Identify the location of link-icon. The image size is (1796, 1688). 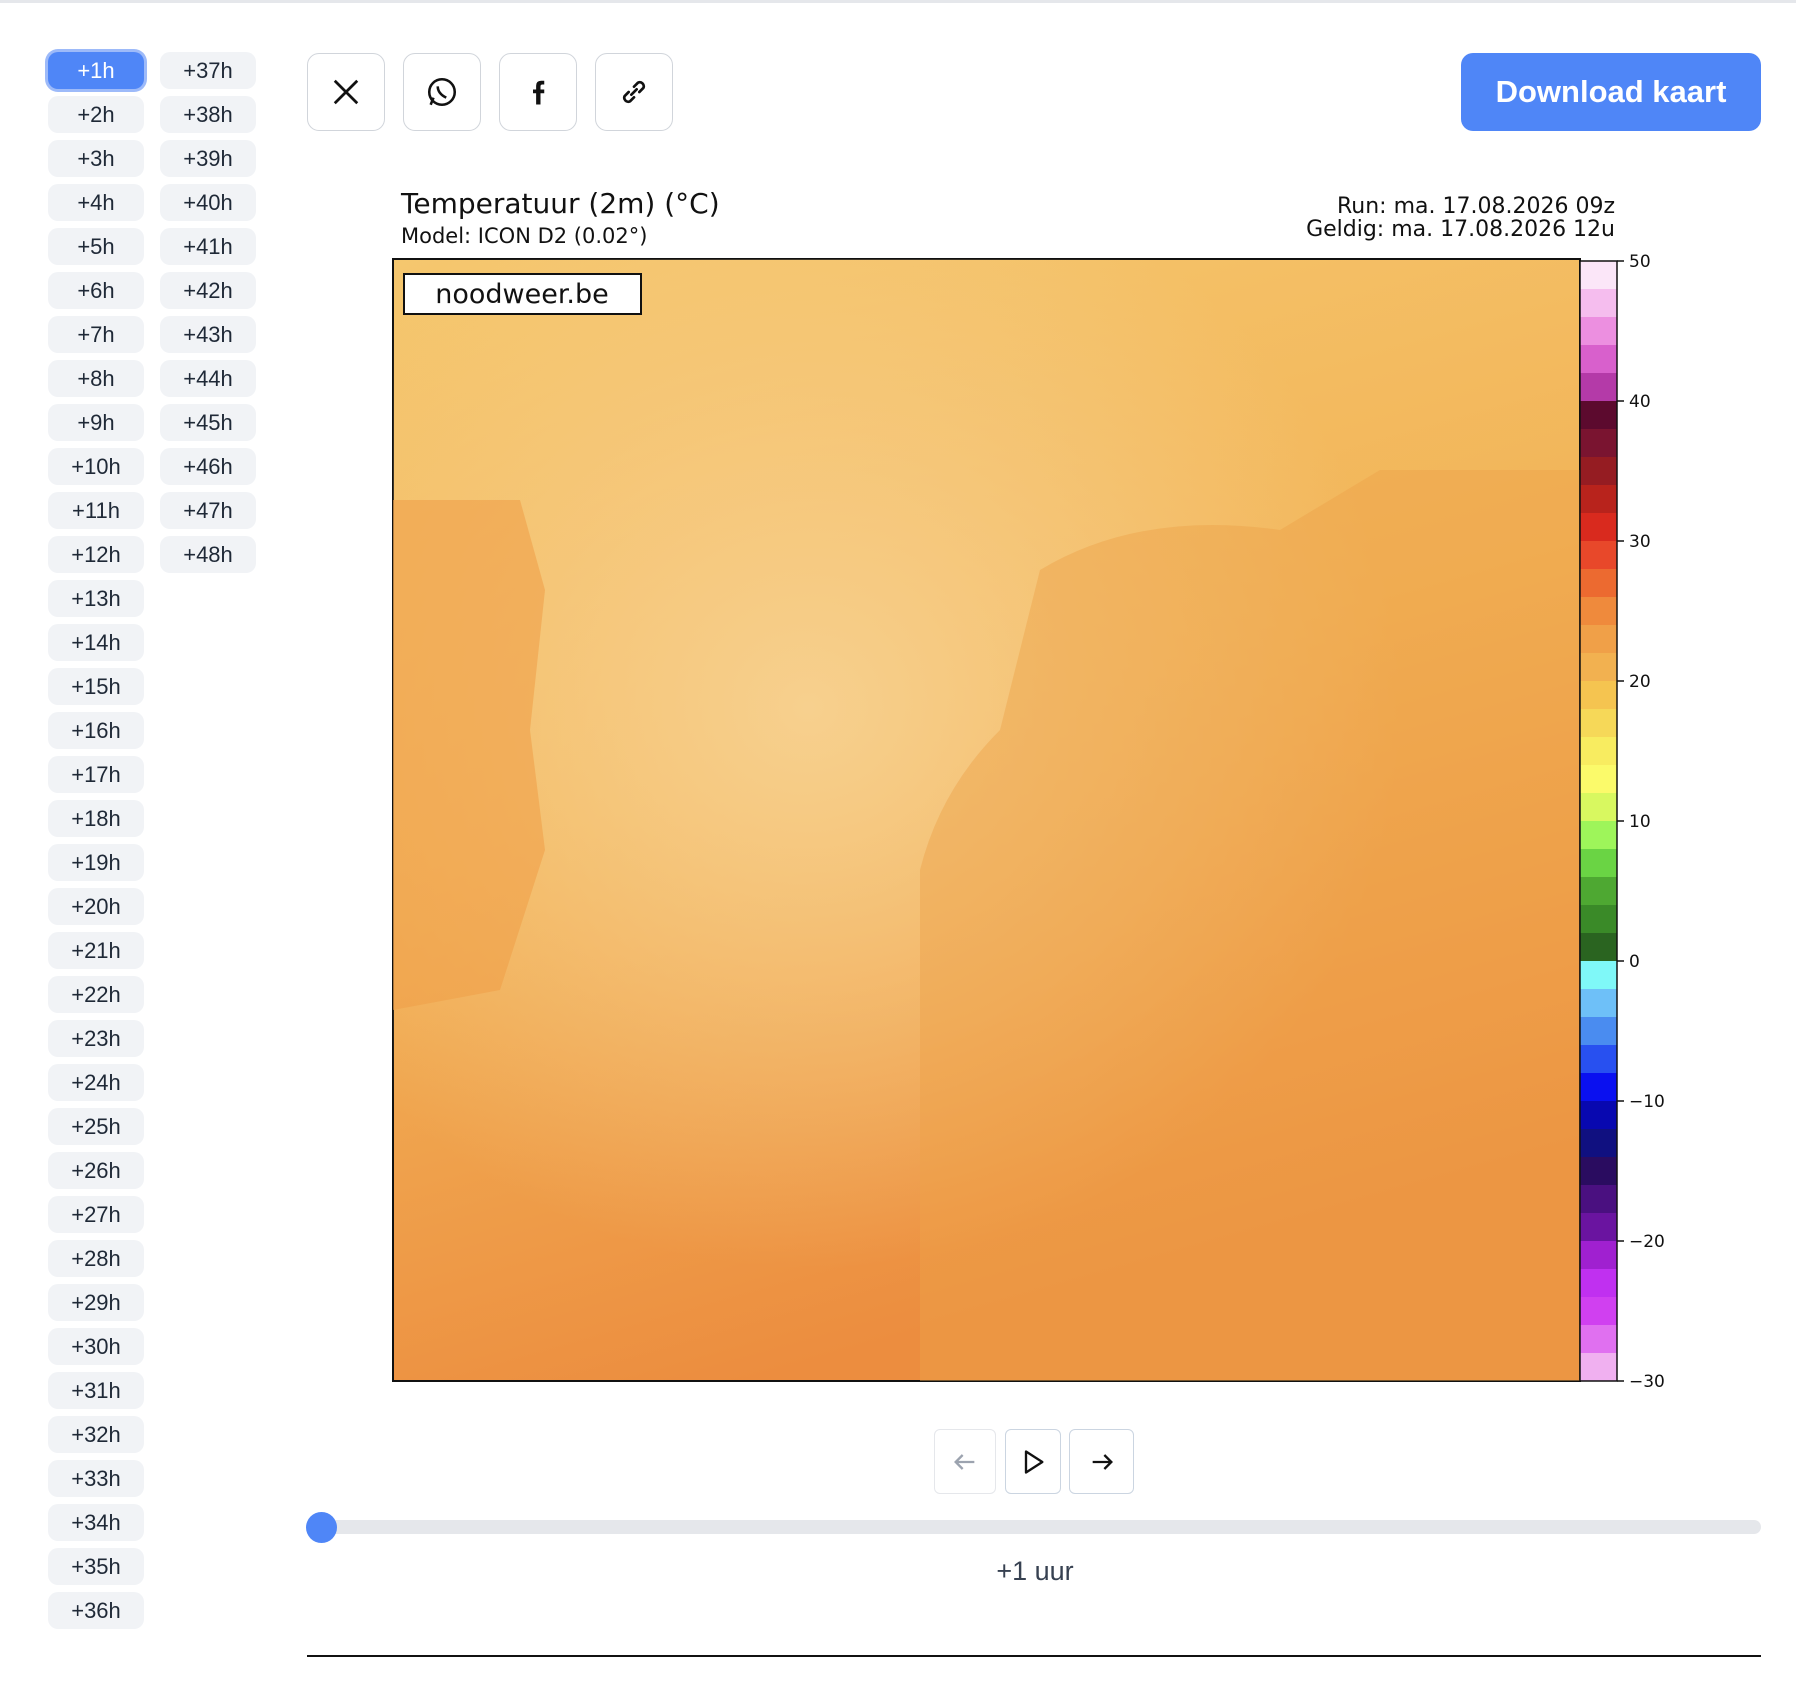
(634, 92).